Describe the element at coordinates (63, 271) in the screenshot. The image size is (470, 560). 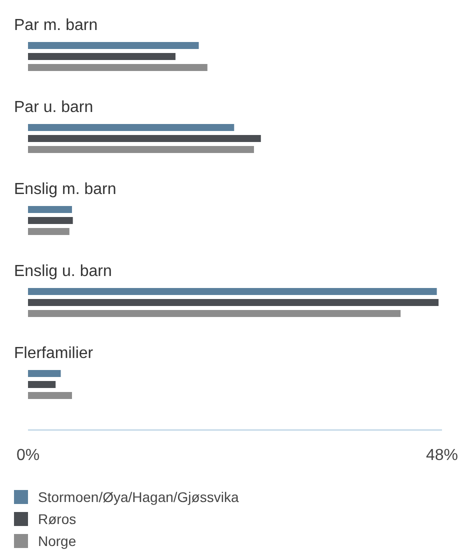
I see `y-tick-label: Enslig u. barn` at that location.